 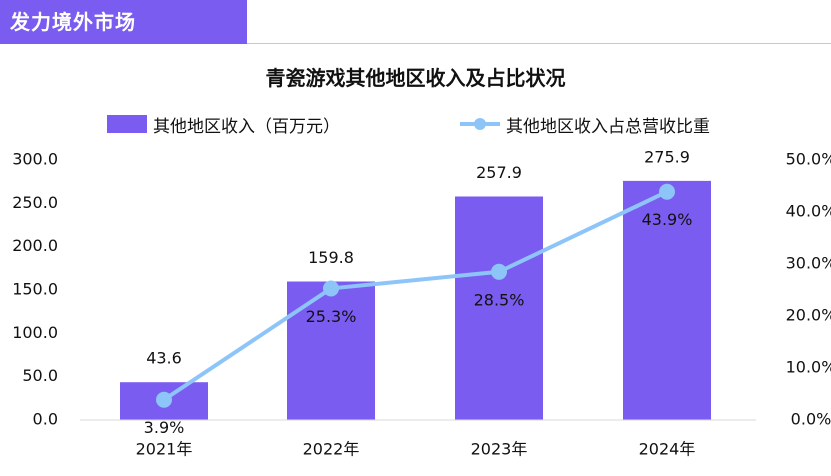 What do you see at coordinates (811, 419) in the screenshot?
I see `y-right-tick-label: 0.0%` at bounding box center [811, 419].